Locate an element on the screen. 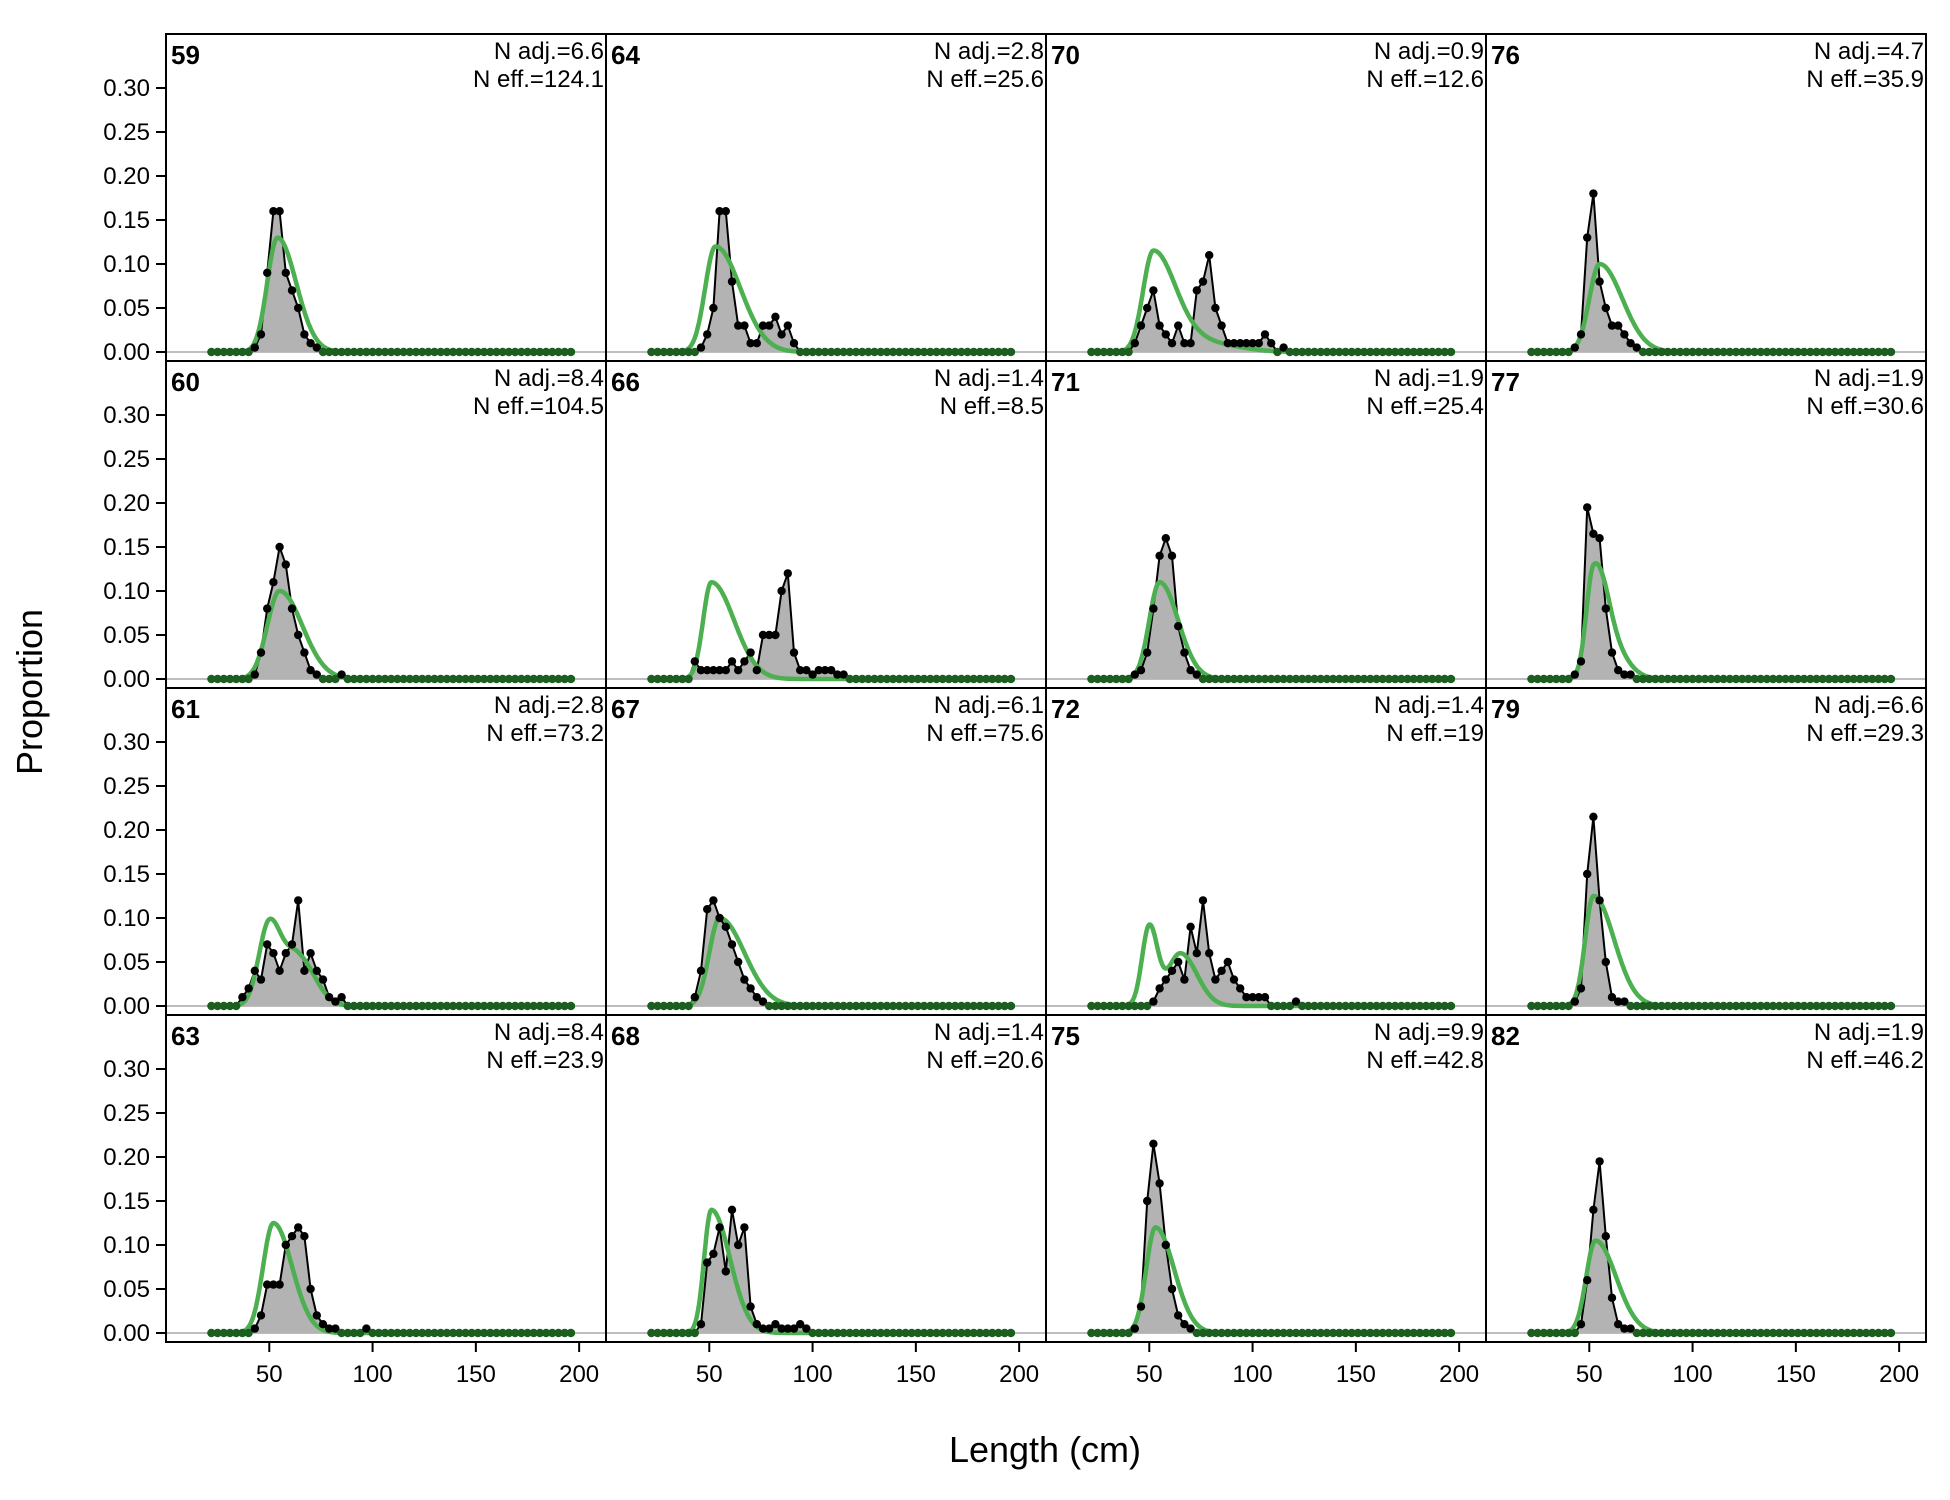  n-eff-label: N eff.=25.4 is located at coordinates (1425, 406).